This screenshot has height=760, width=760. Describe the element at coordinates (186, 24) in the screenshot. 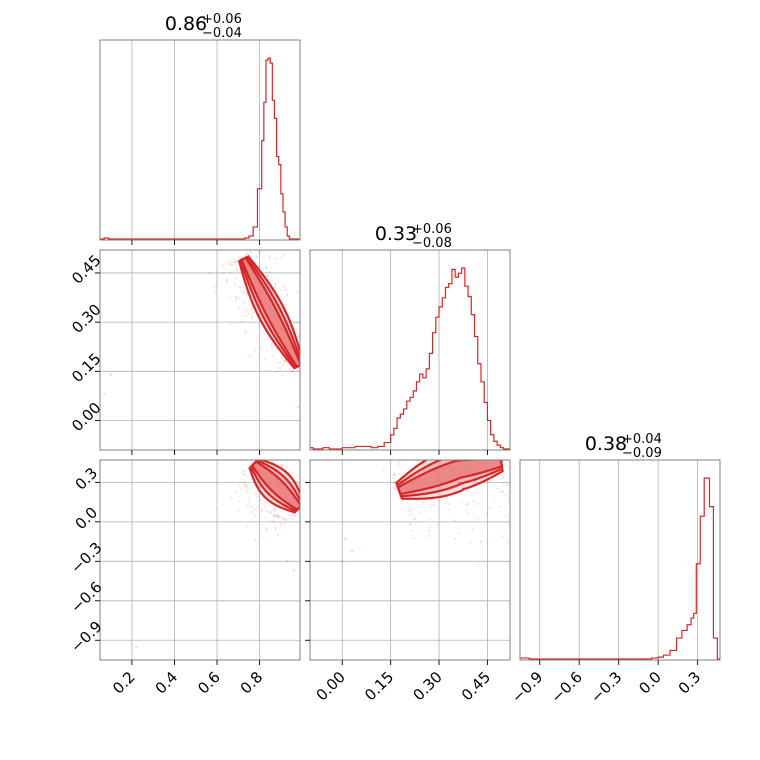

I see `panel-title-value: 0.86` at that location.